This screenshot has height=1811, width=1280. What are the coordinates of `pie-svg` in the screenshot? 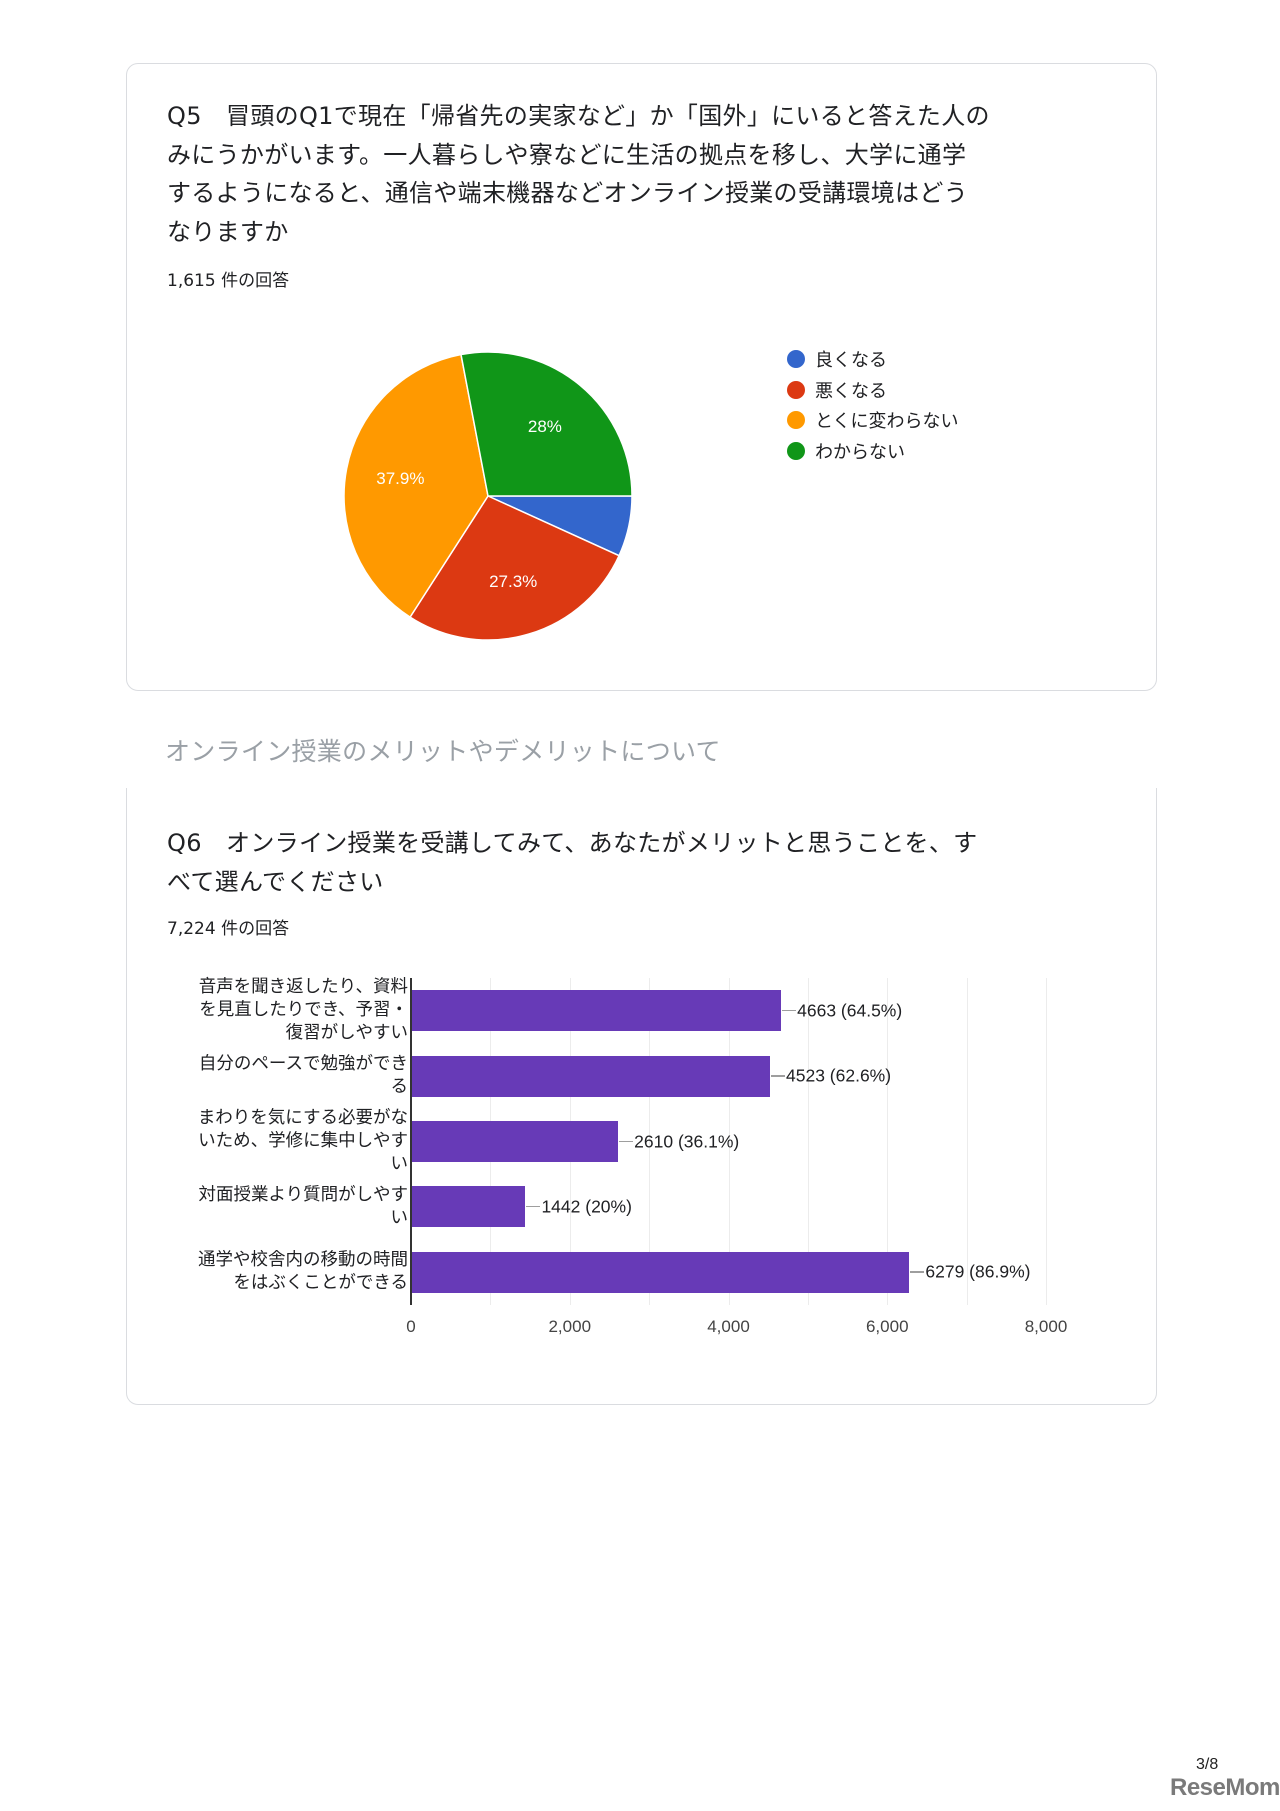 It's located at (488, 496).